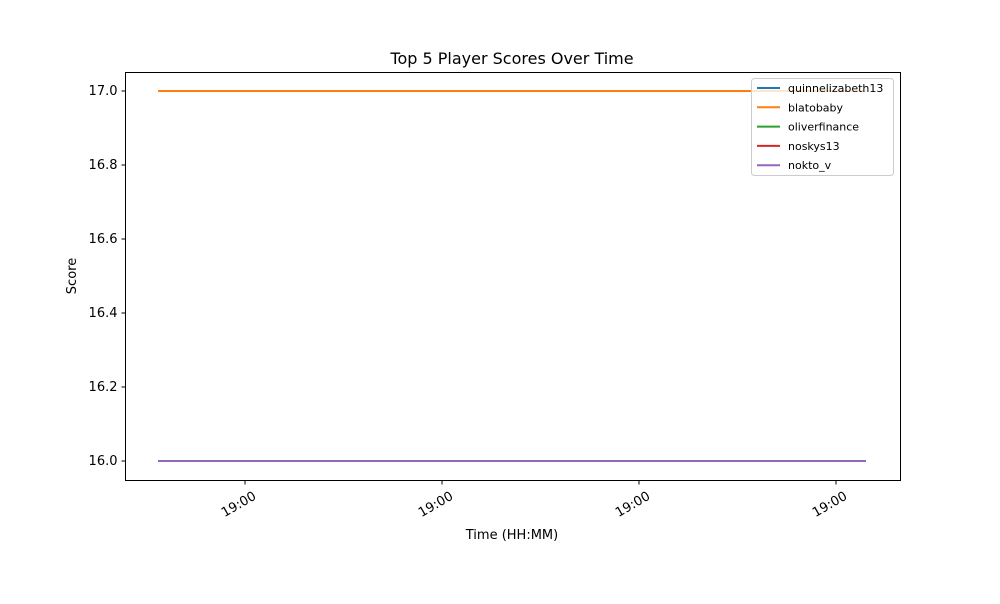  I want to click on legend-label: oliverfinance, so click(823, 127).